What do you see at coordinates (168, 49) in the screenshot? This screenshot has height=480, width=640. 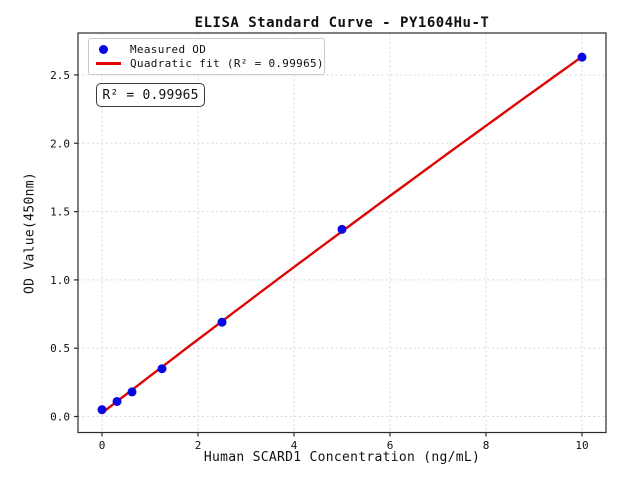 I see `legend-label-measured-od: Measured OD` at bounding box center [168, 49].